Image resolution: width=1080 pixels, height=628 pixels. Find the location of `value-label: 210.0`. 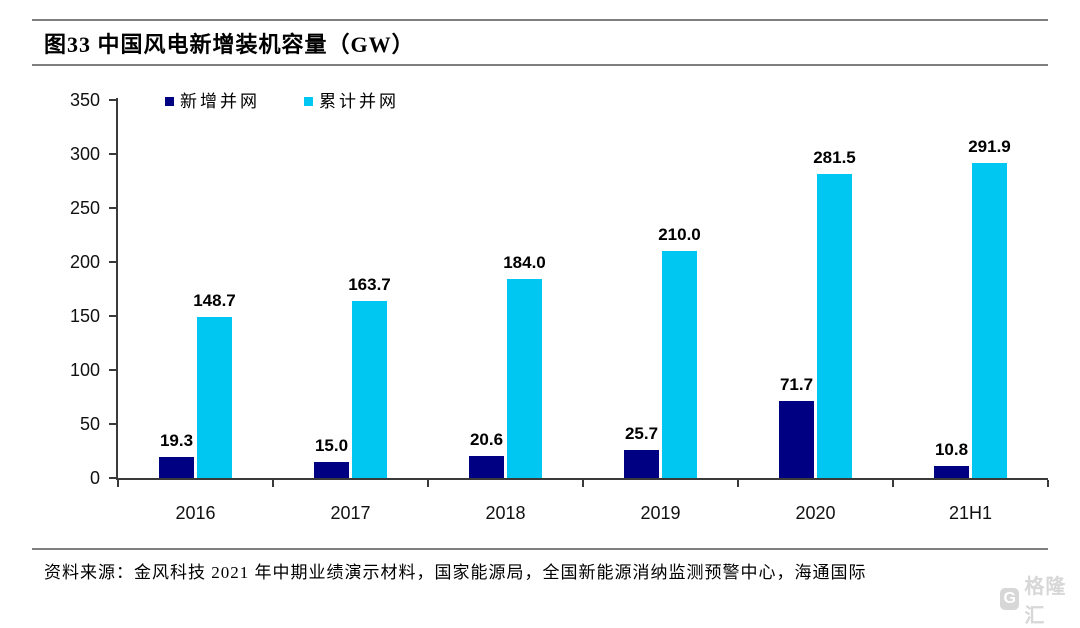

value-label: 210.0 is located at coordinates (679, 235).